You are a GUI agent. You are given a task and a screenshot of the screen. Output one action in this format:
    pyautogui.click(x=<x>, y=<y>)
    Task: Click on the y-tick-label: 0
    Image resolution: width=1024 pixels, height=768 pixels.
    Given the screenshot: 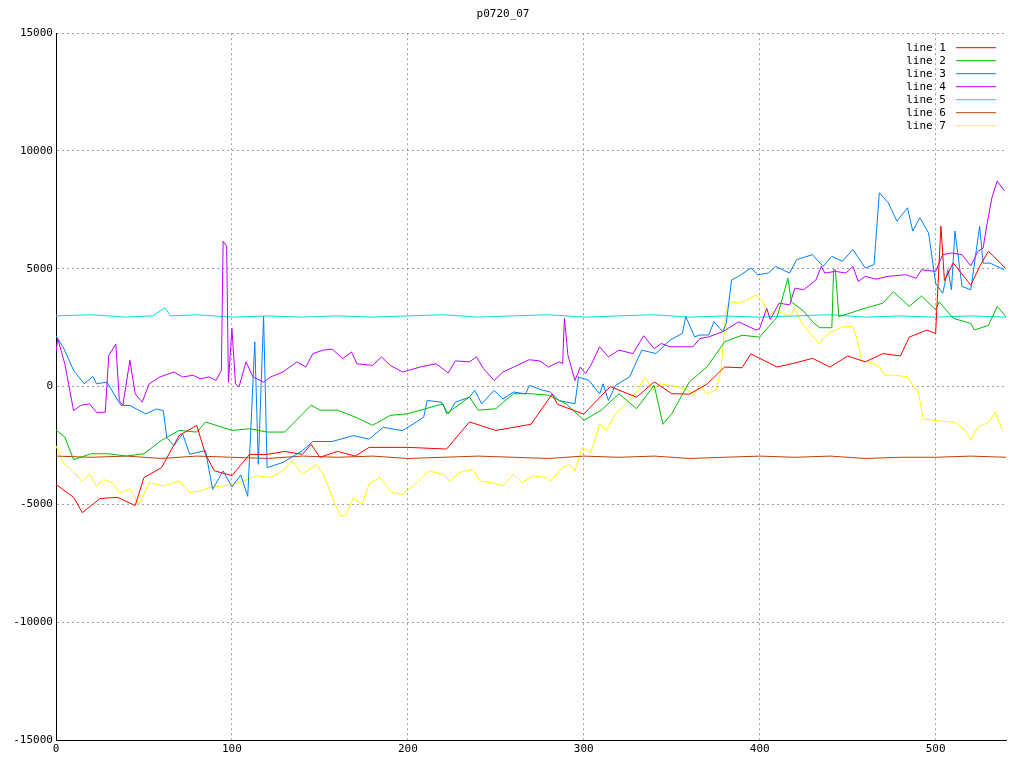 What is the action you would take?
    pyautogui.click(x=49, y=386)
    